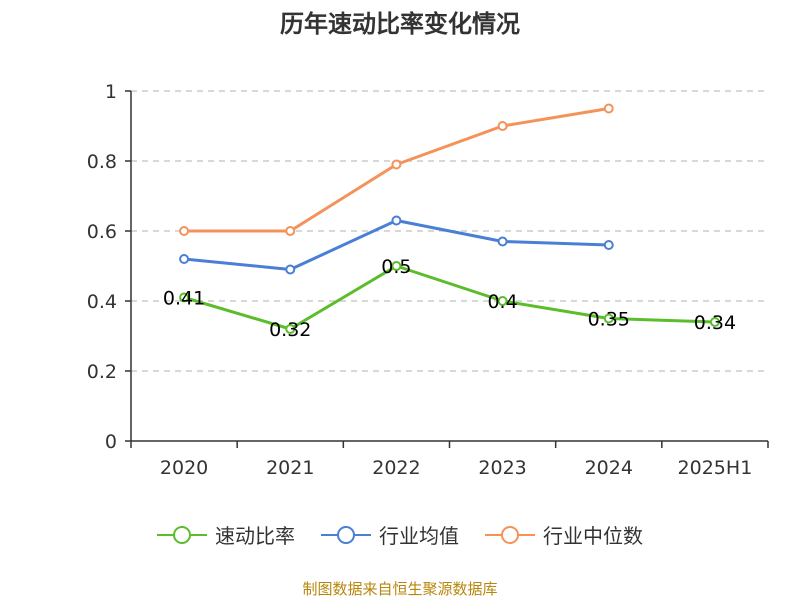 The width and height of the screenshot is (800, 600). I want to click on x-tick-label: 2021, so click(290, 468).